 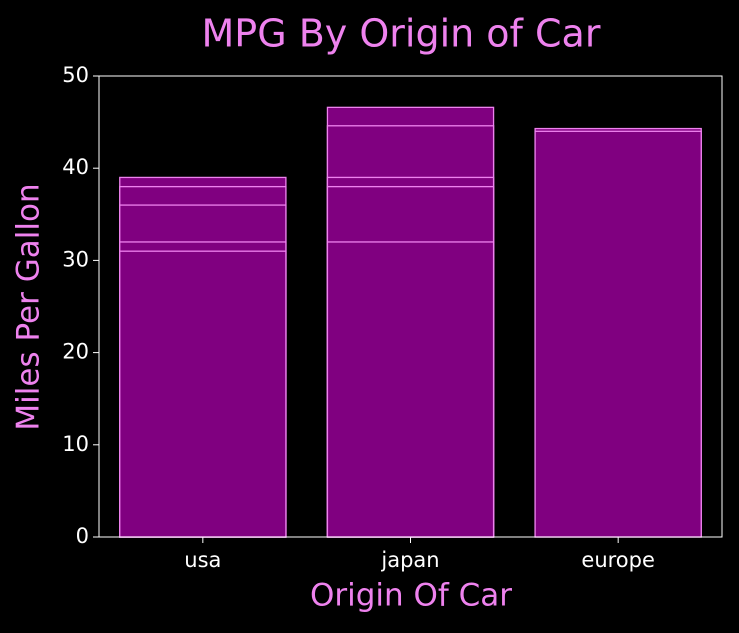 What do you see at coordinates (82, 536) in the screenshot?
I see `y-tick-label: 0` at bounding box center [82, 536].